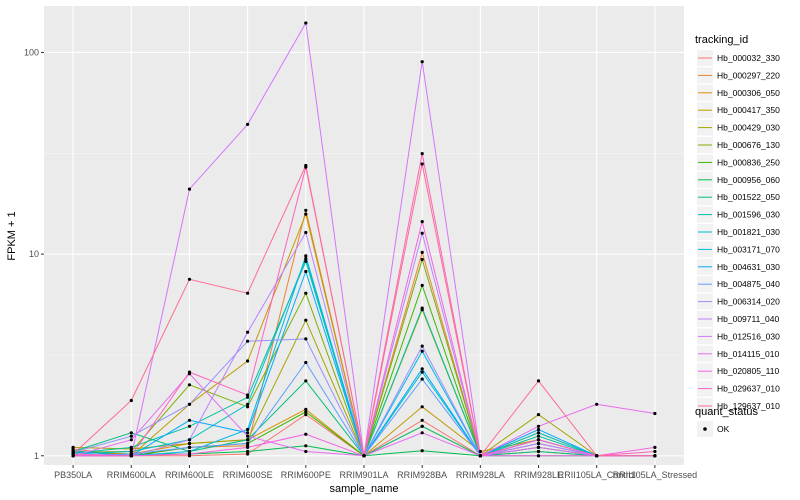  Describe the element at coordinates (480, 475) in the screenshot. I see `x-tick-label: RRIM928LA` at that location.